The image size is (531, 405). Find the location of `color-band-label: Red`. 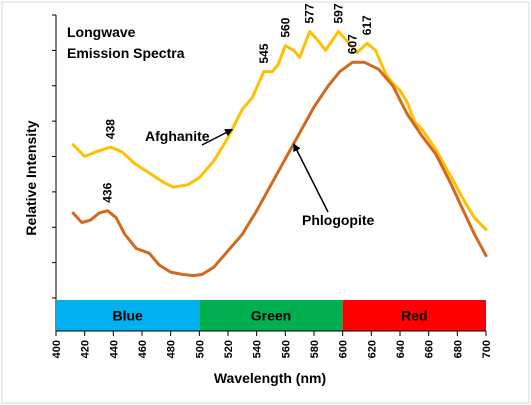

color-band-label: Red is located at coordinates (414, 316).